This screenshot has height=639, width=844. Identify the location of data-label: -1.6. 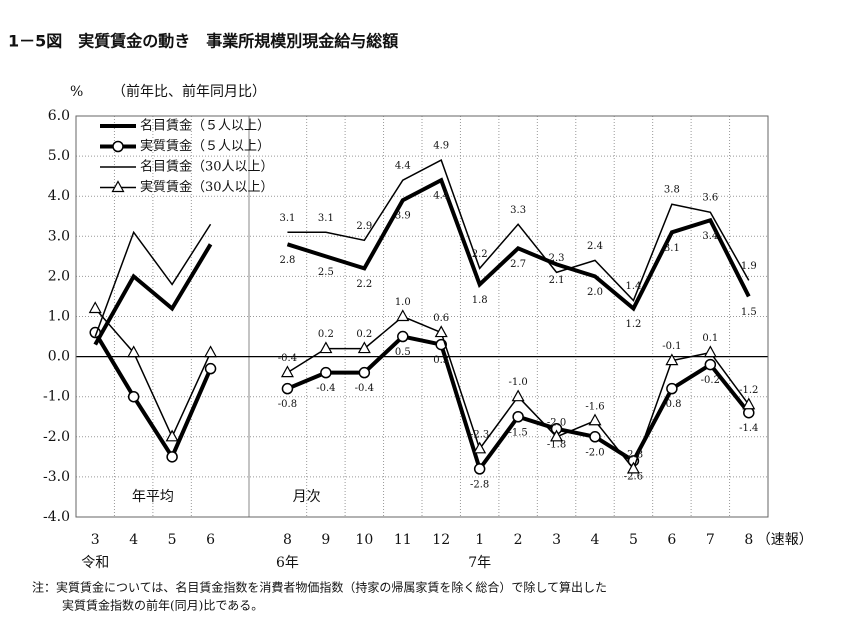
(594, 406).